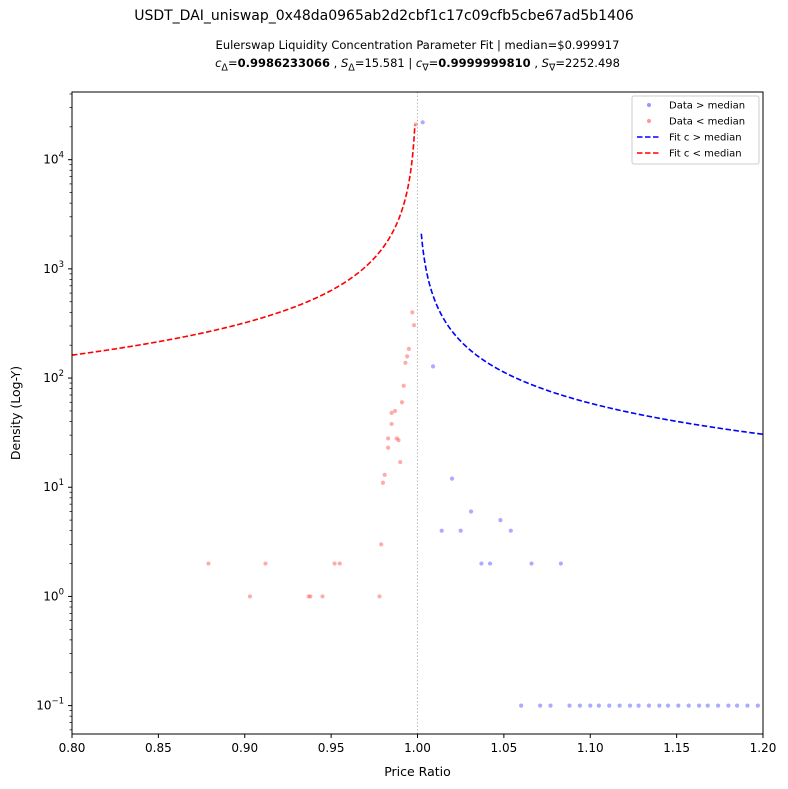 This screenshot has height=789, width=788. Describe the element at coordinates (705, 138) in the screenshot. I see `legend-label: Fit c > median` at that location.